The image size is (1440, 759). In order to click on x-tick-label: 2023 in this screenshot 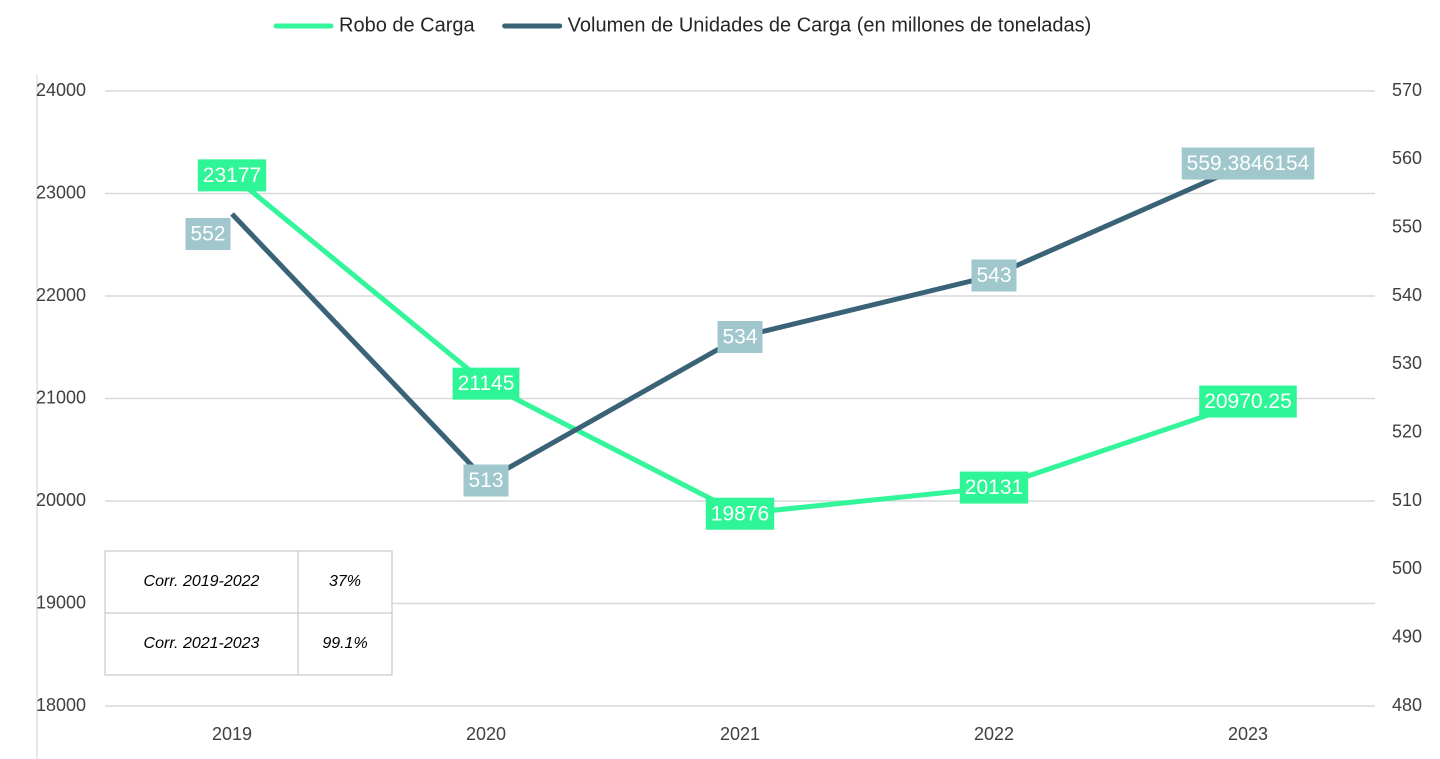, I will do `click(1248, 734)`.